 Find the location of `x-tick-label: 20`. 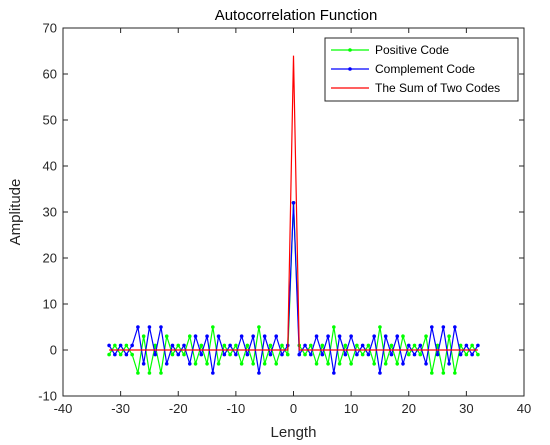

x-tick-label: 20 is located at coordinates (409, 408).